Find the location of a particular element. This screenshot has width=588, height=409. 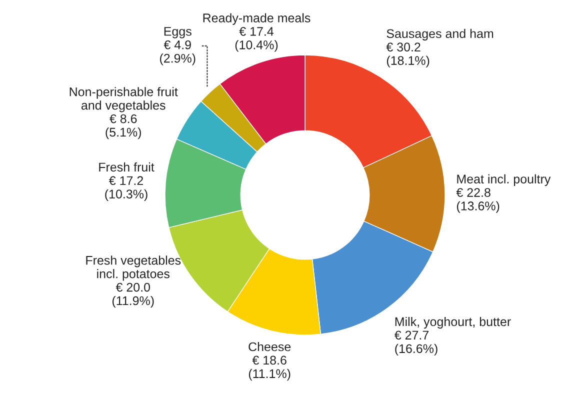

slice-label: Meat incl. poultry is located at coordinates (504, 180).